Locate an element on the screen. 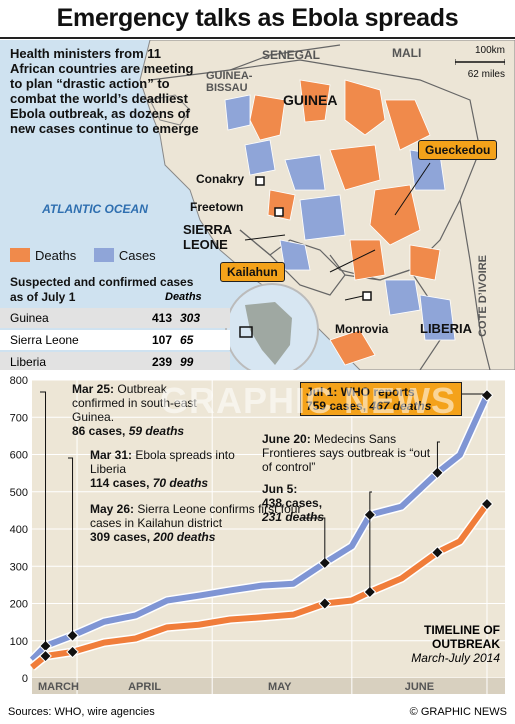 The height and width of the screenshot is (724, 515). table-country: Guinea is located at coordinates (29, 318).